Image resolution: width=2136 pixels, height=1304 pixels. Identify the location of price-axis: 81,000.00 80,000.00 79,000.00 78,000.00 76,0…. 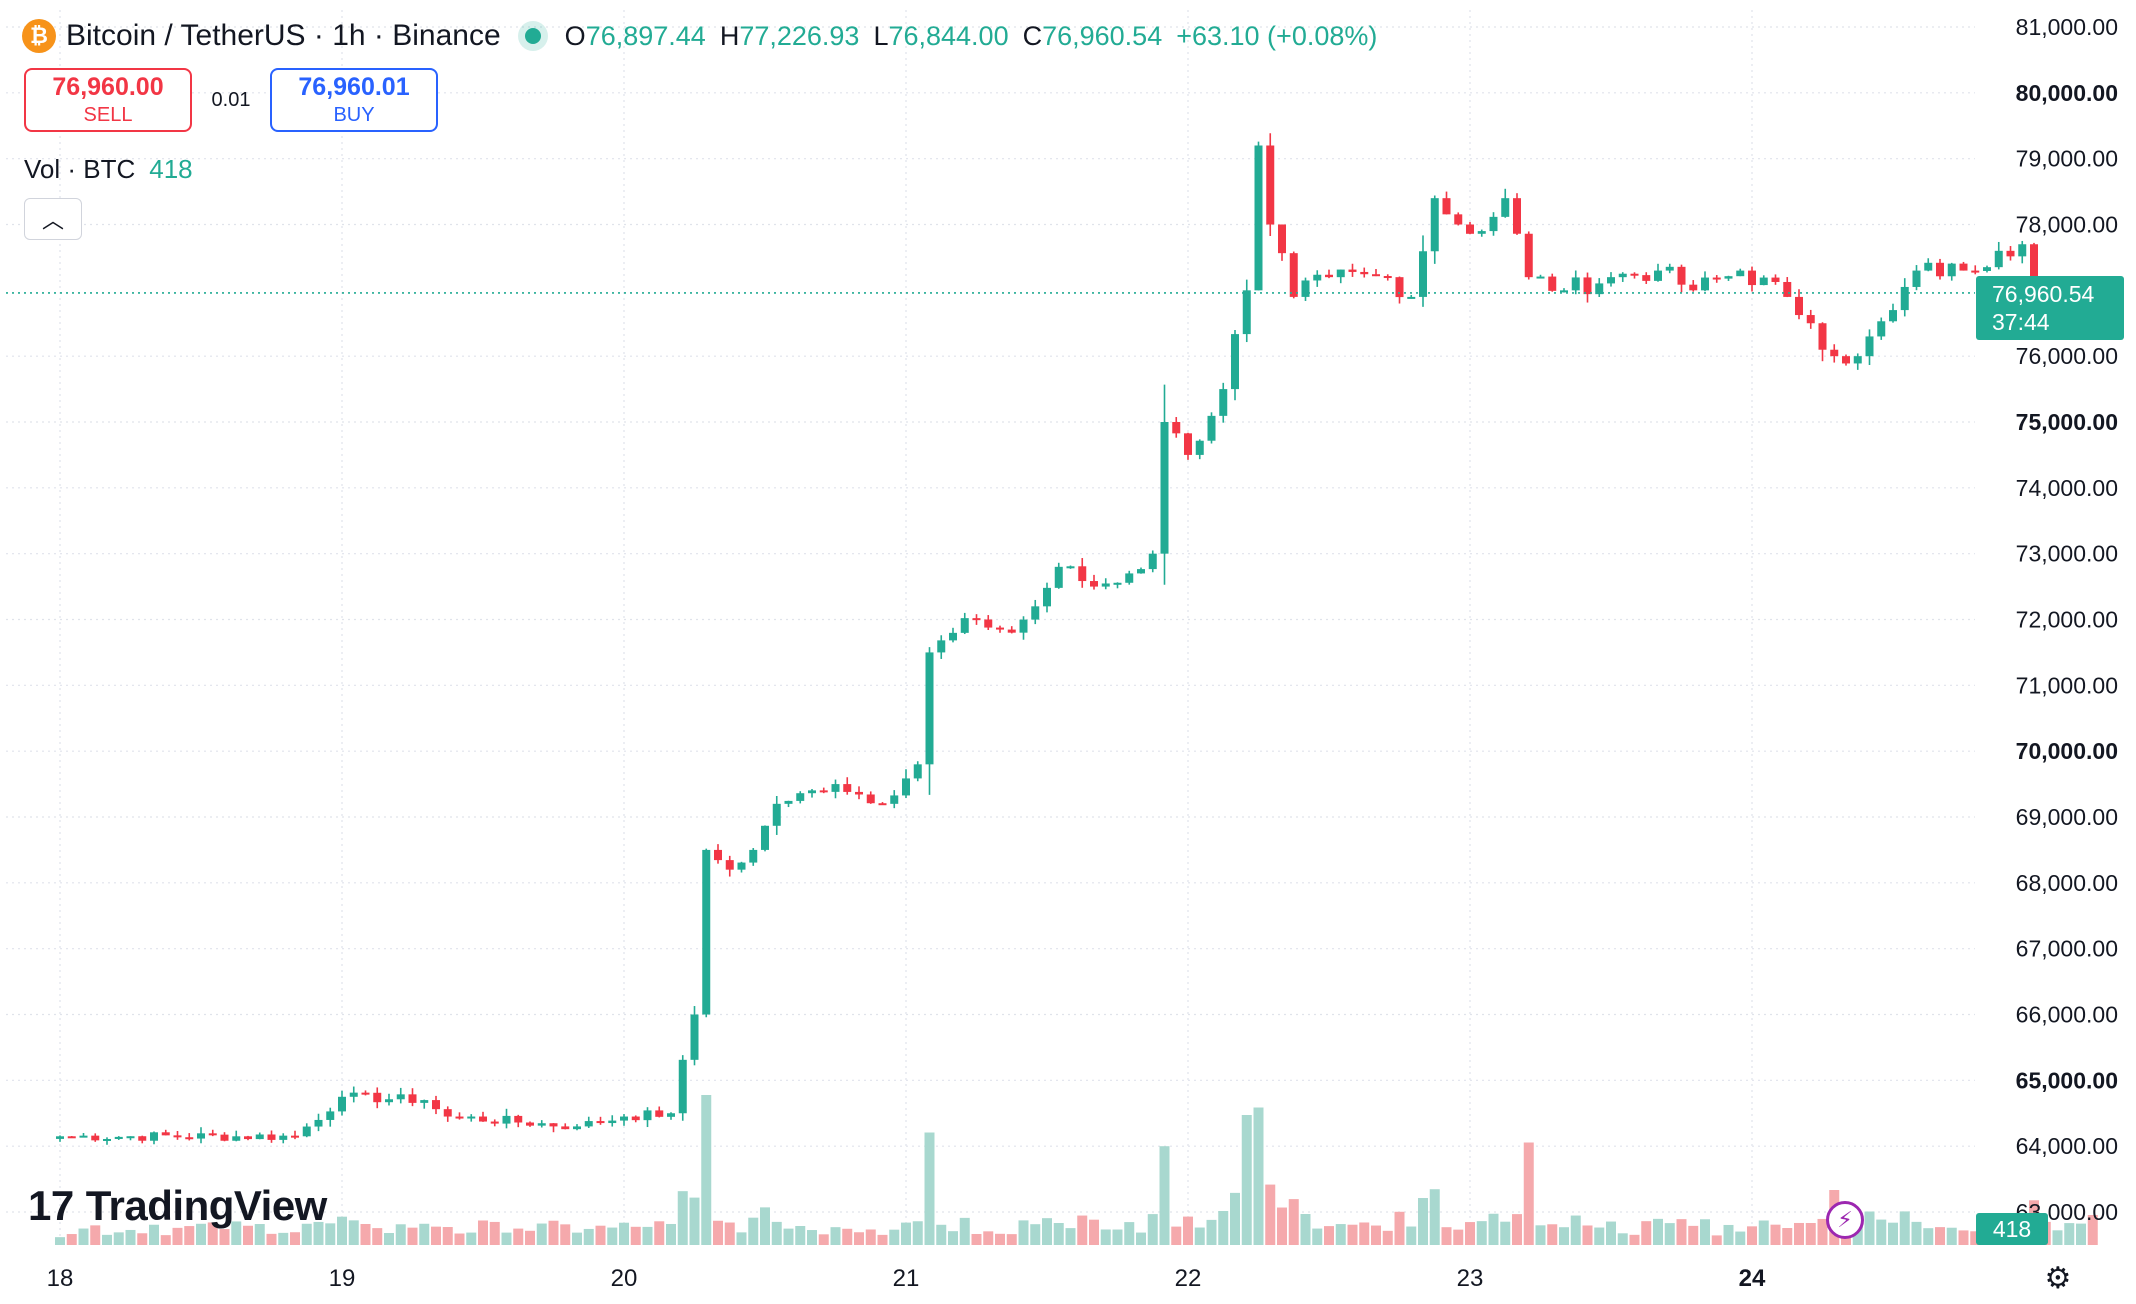
(2067, 619).